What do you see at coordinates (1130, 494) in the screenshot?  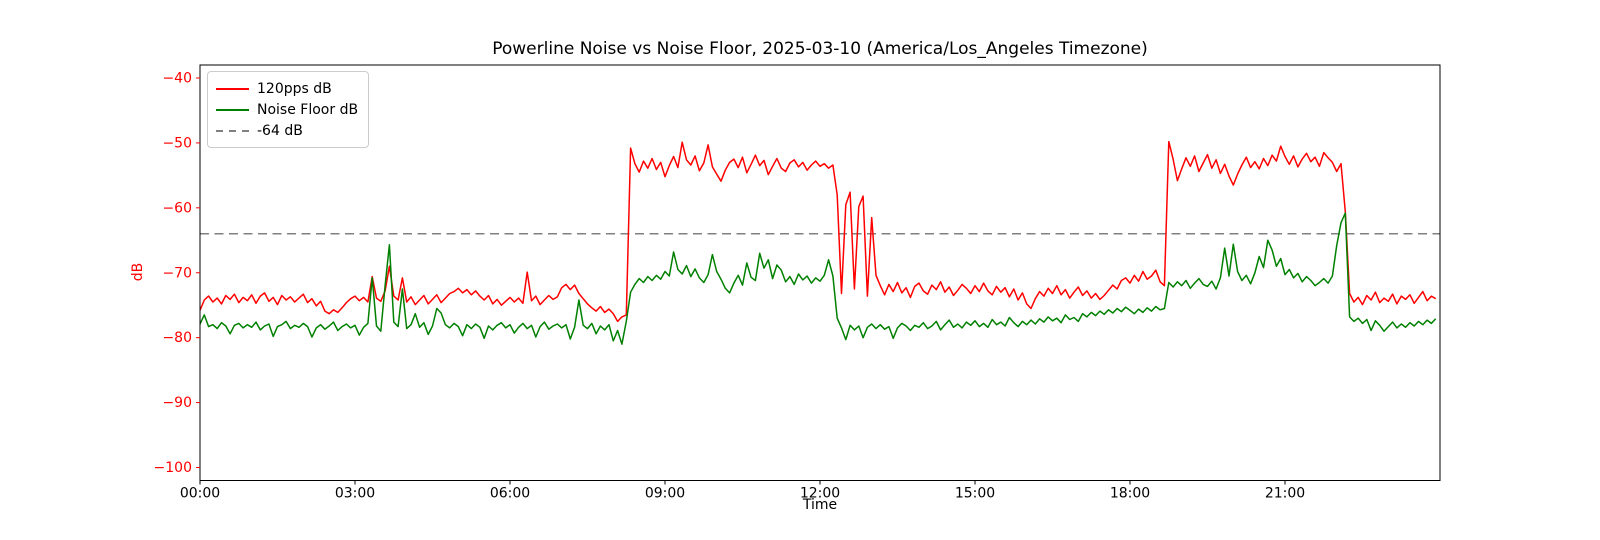 I see `x-tick-label: 18:00` at bounding box center [1130, 494].